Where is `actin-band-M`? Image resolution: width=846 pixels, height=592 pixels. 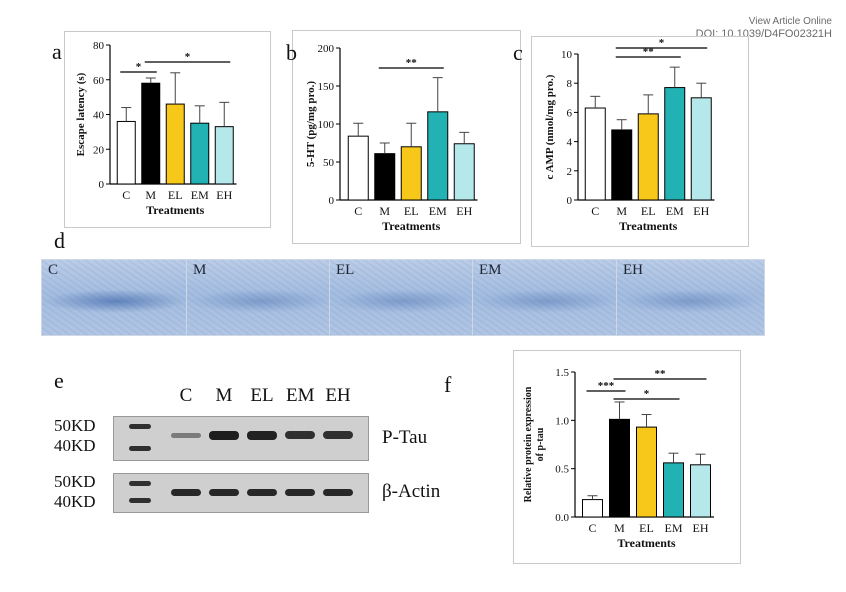 actin-band-M is located at coordinates (224, 492).